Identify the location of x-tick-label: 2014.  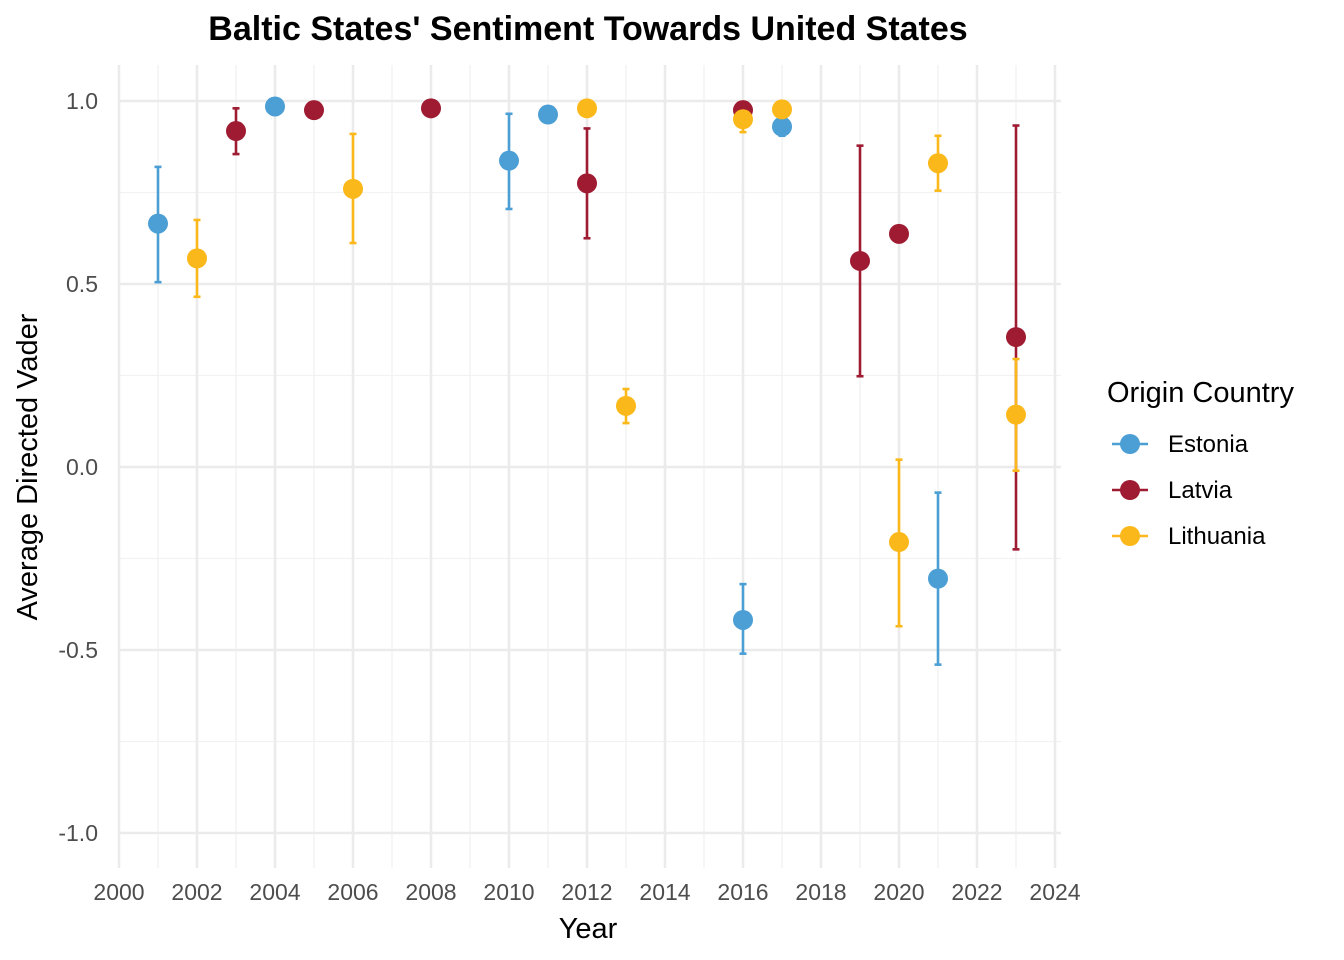
(664, 892).